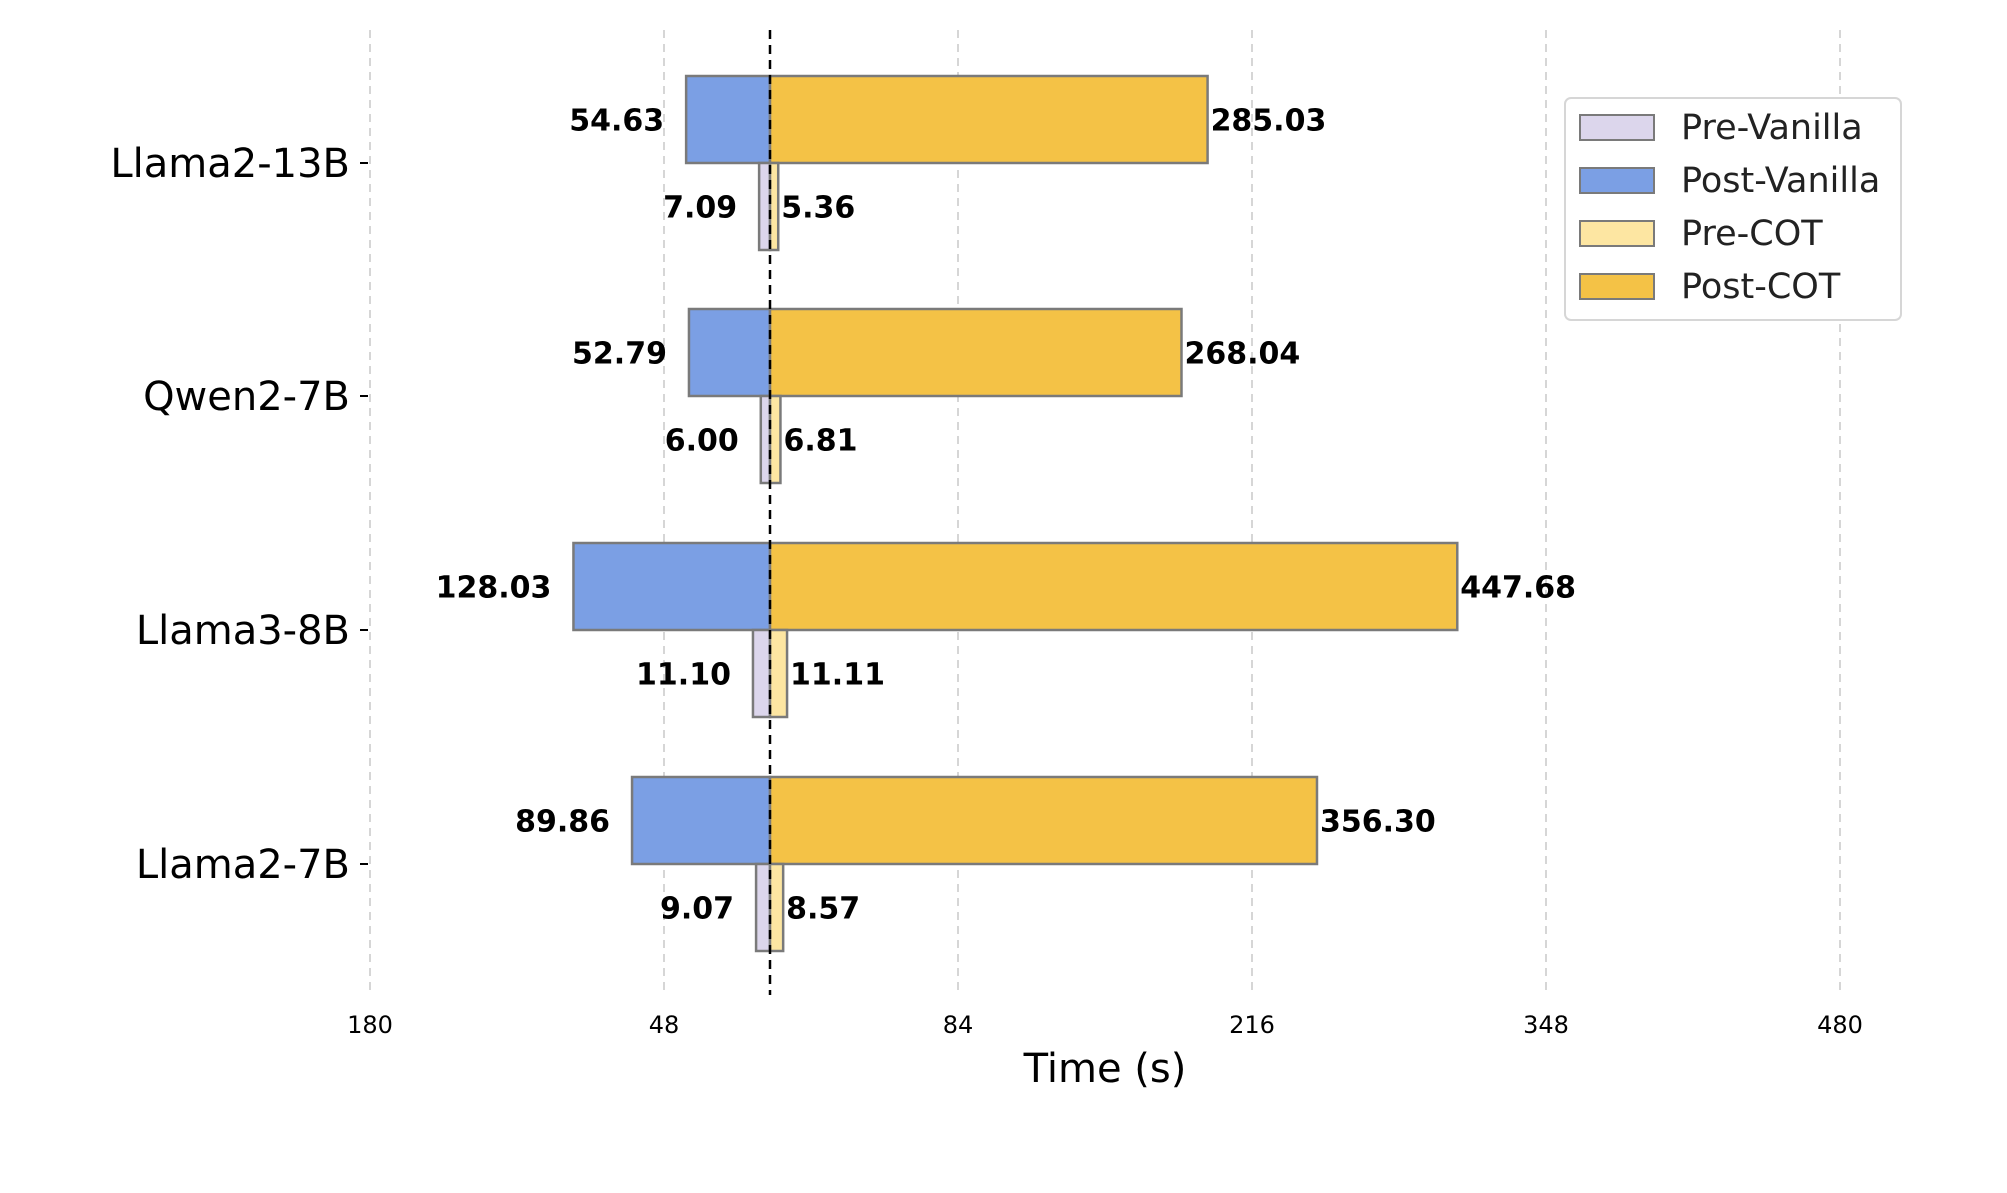  What do you see at coordinates (837, 675) in the screenshot?
I see `value-label-pre-cot: 11.11` at bounding box center [837, 675].